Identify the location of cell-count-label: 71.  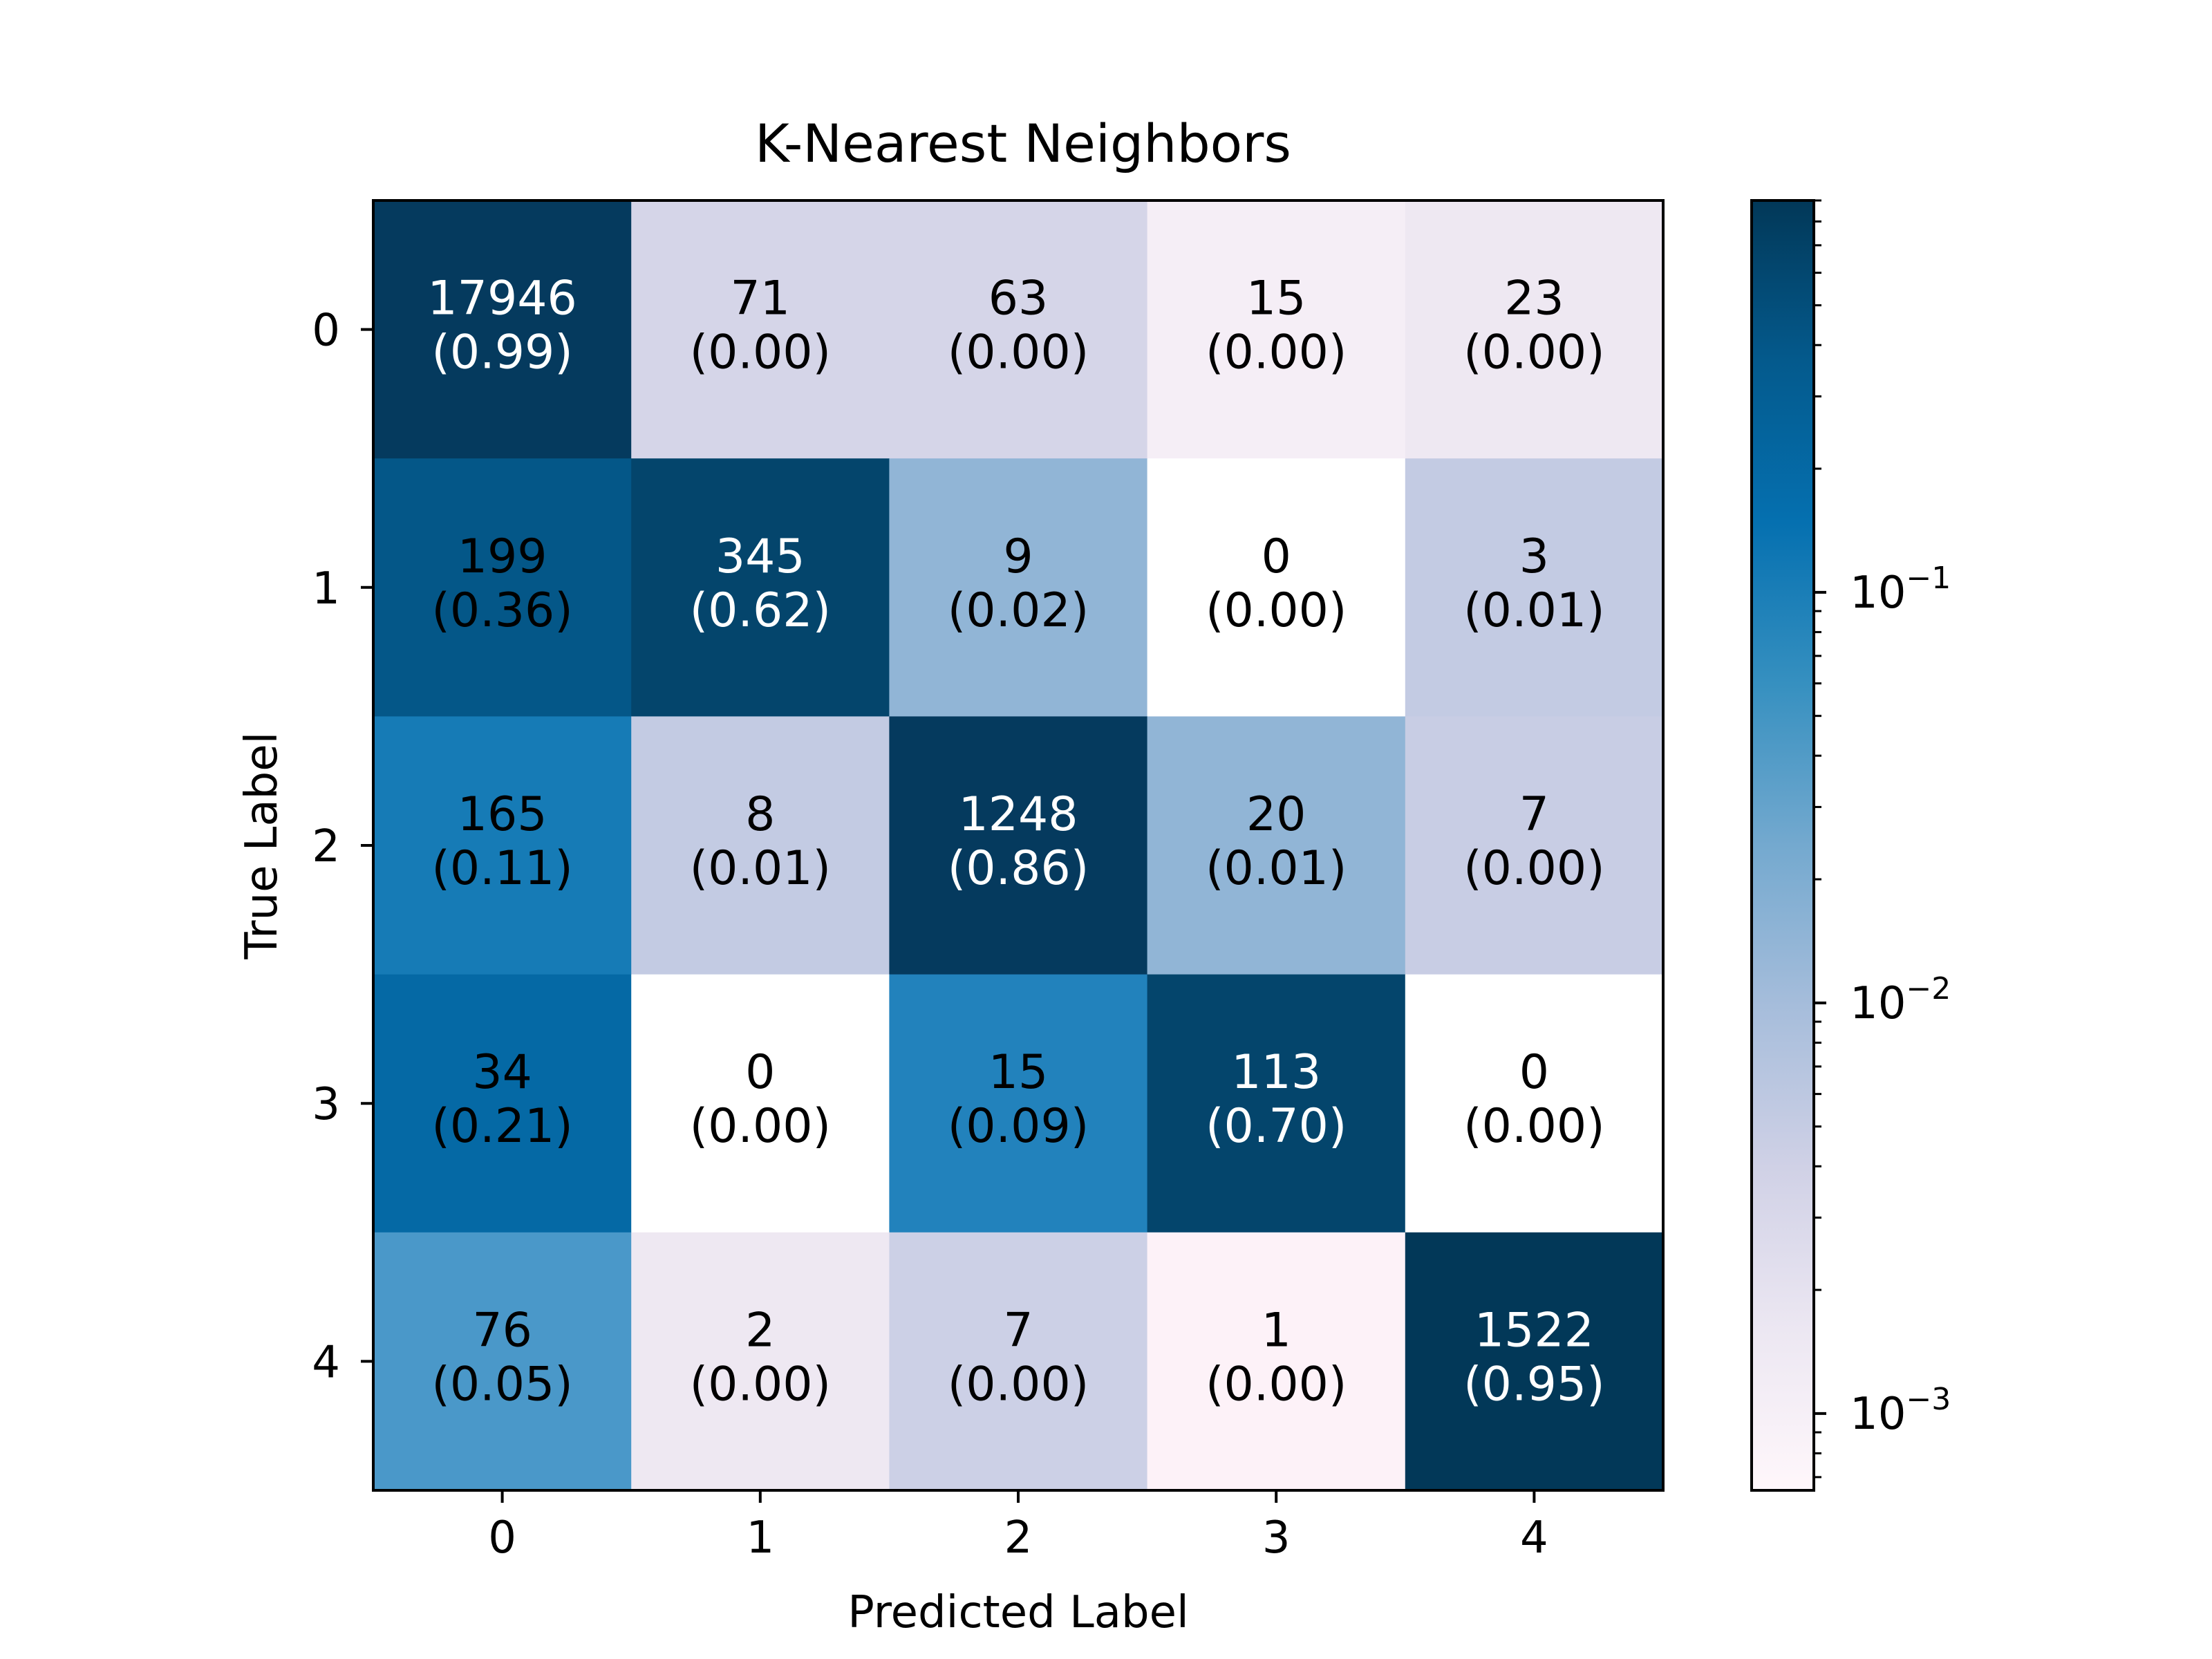
(761, 299).